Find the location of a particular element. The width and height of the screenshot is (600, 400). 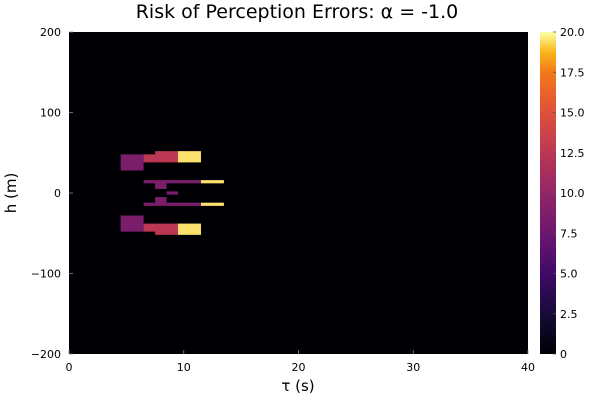

x-tick-label: 40 is located at coordinates (528, 367).